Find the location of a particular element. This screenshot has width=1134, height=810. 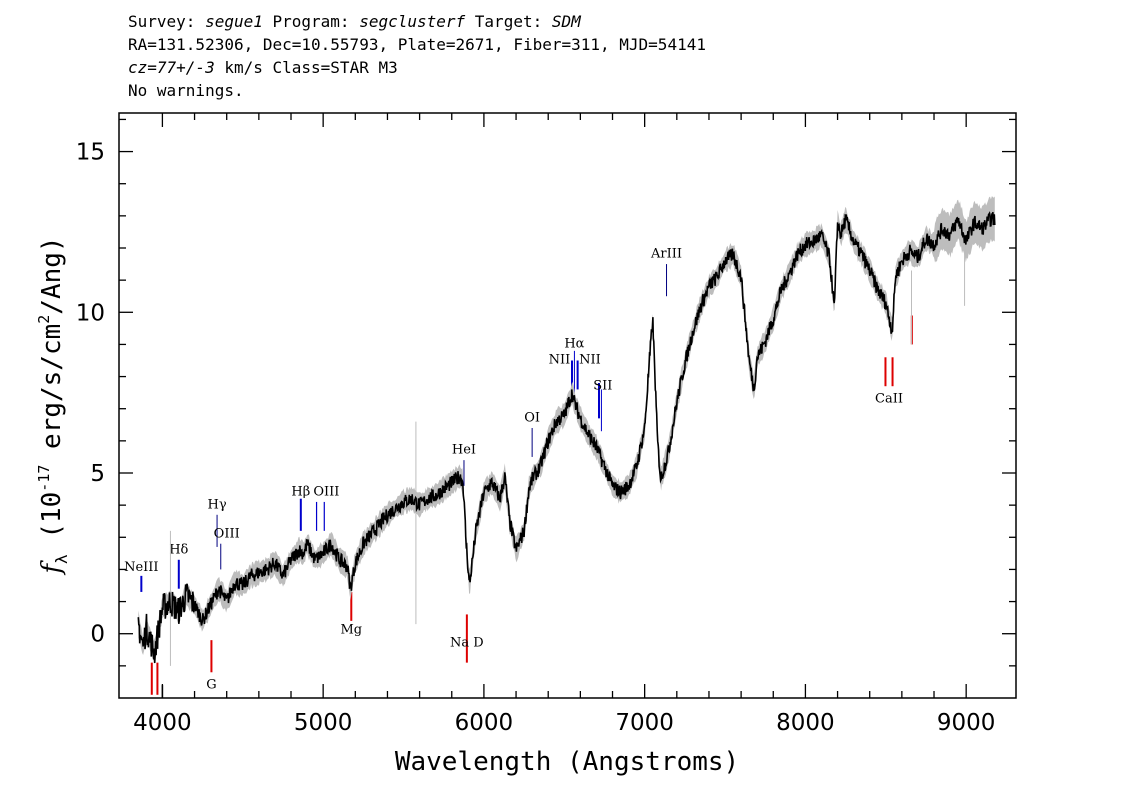

emission-line-label: NeIII is located at coordinates (141, 567).